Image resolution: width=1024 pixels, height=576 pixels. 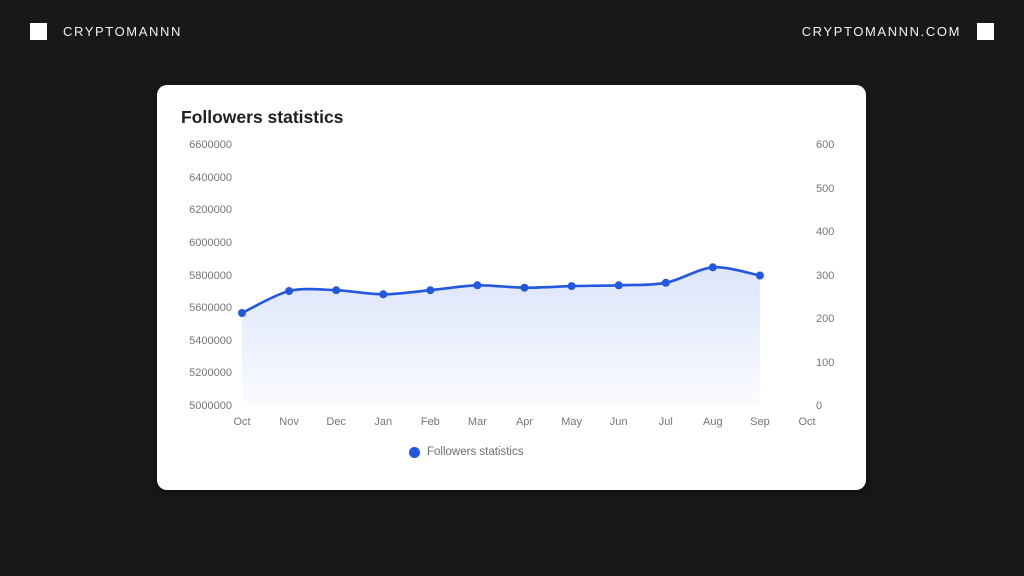 What do you see at coordinates (475, 452) in the screenshot?
I see `legend-label: Followers statistics` at bounding box center [475, 452].